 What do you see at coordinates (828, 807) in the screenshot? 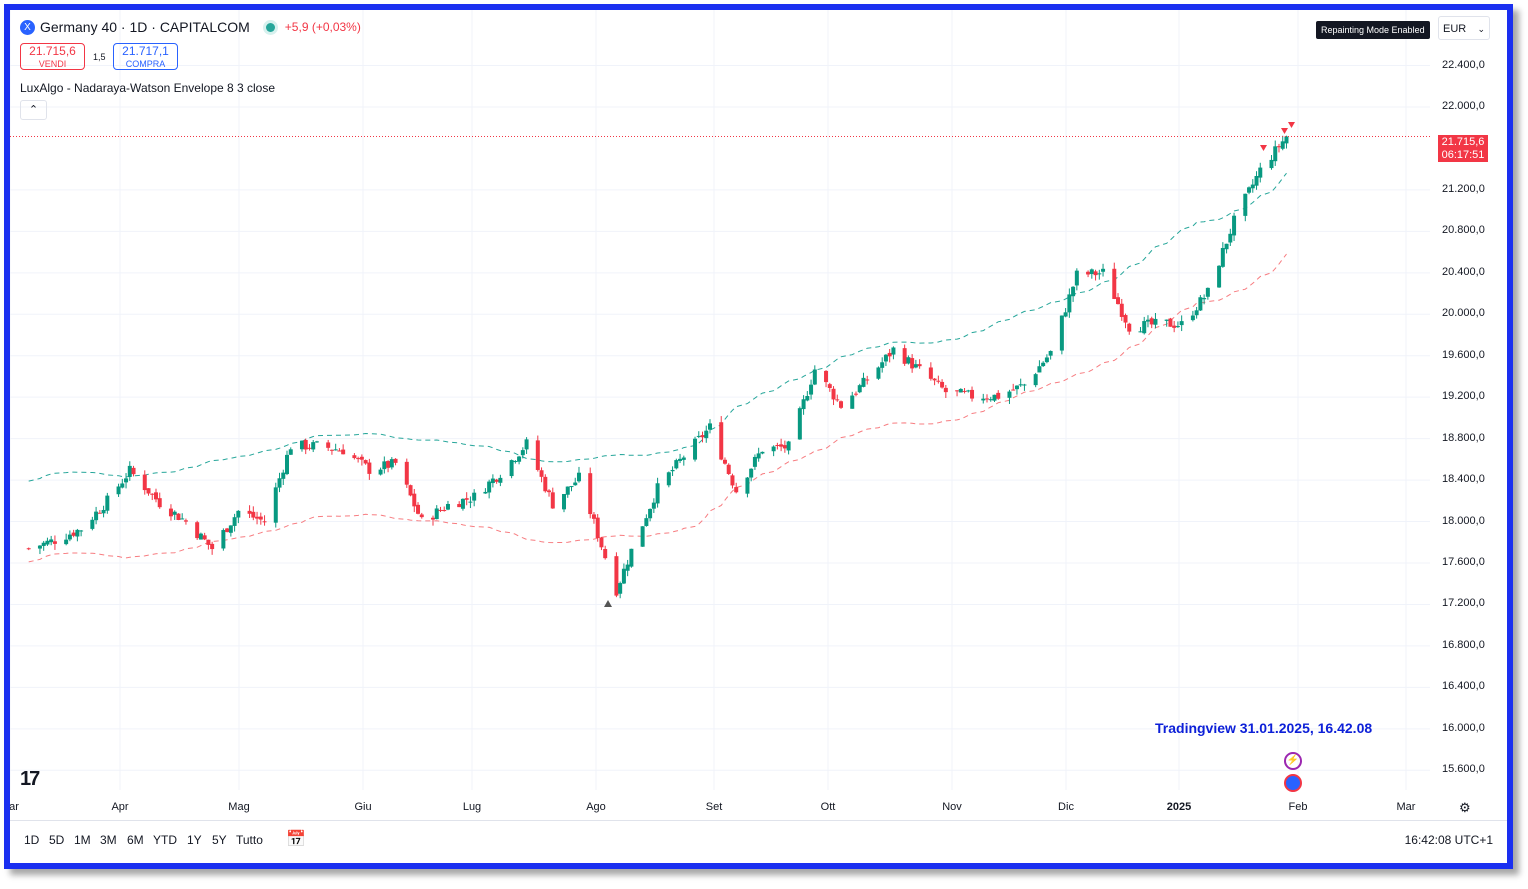
I see `x-tick-label: Ott` at bounding box center [828, 807].